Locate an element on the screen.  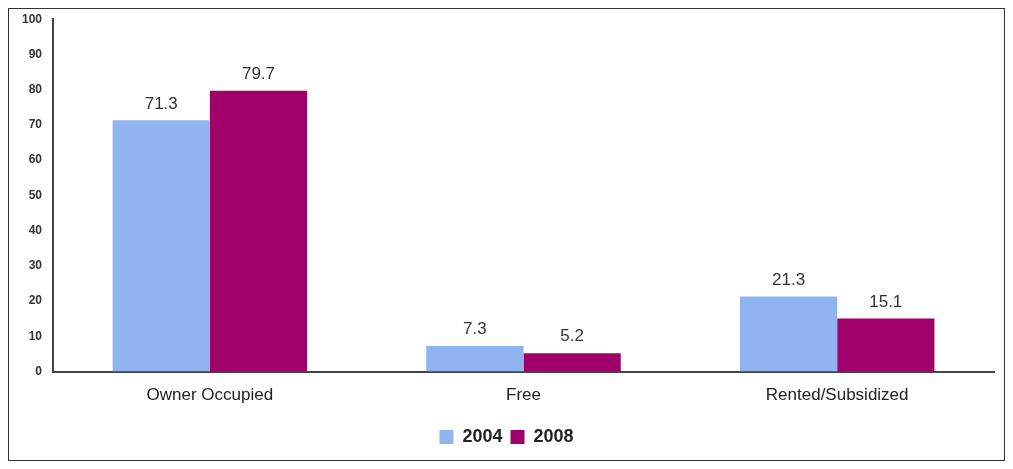
y-tick-label: 40 is located at coordinates (35, 229).